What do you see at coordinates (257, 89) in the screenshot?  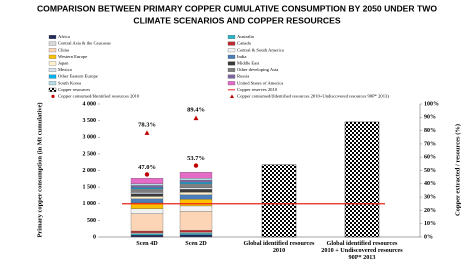 I see `legend-label: Copper reserves 2010` at bounding box center [257, 89].